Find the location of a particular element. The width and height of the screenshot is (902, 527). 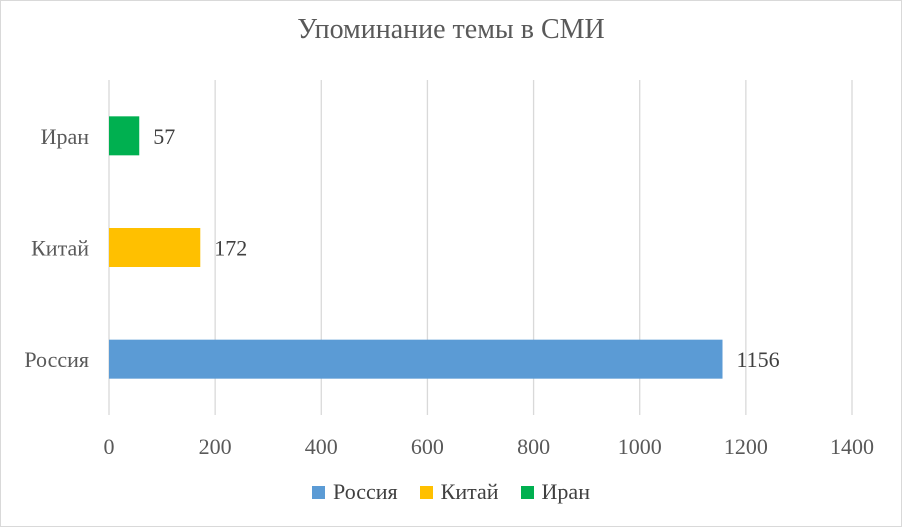

y-category-label: Россия is located at coordinates (56, 359).